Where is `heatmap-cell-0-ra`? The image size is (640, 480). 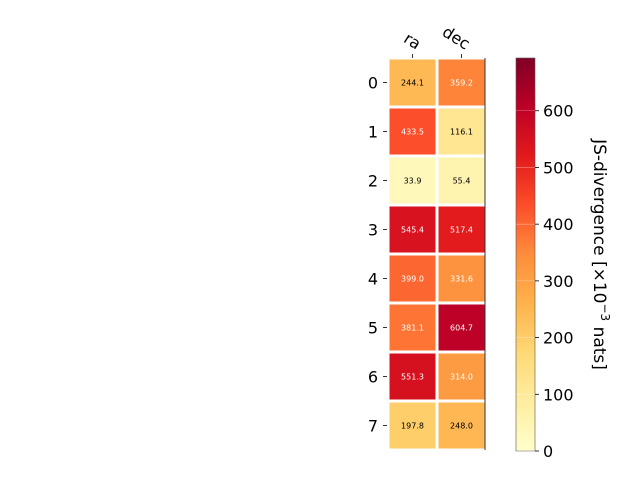 heatmap-cell-0-ra is located at coordinates (412, 82).